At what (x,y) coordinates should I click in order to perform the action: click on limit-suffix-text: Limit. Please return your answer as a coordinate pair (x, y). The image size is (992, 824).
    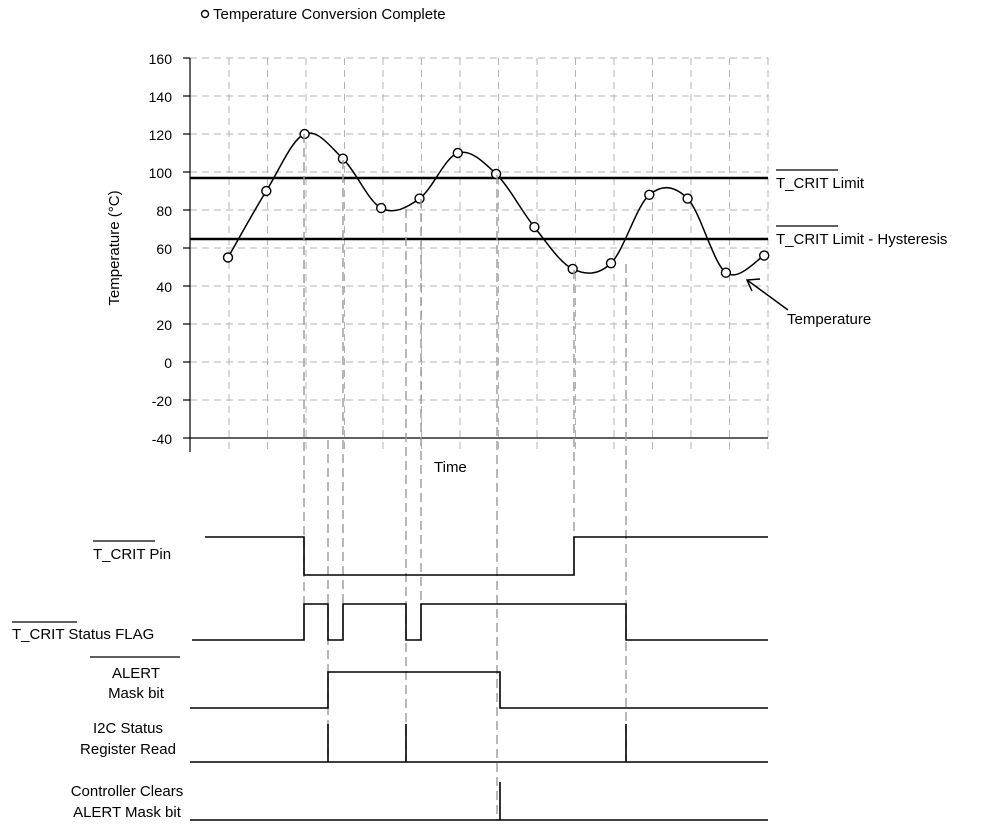
    Looking at the image, I should click on (846, 183).